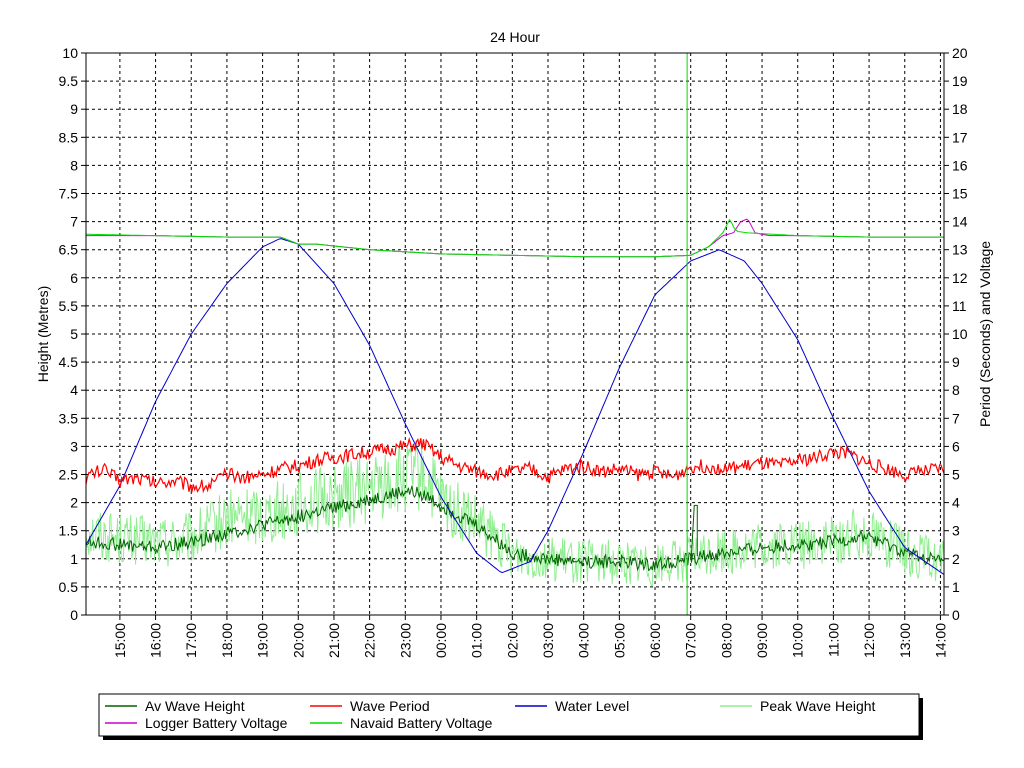 The image size is (1024, 768). What do you see at coordinates (985, 334) in the screenshot?
I see `y-axis-label-right: Period (Seconds) and Voltage` at bounding box center [985, 334].